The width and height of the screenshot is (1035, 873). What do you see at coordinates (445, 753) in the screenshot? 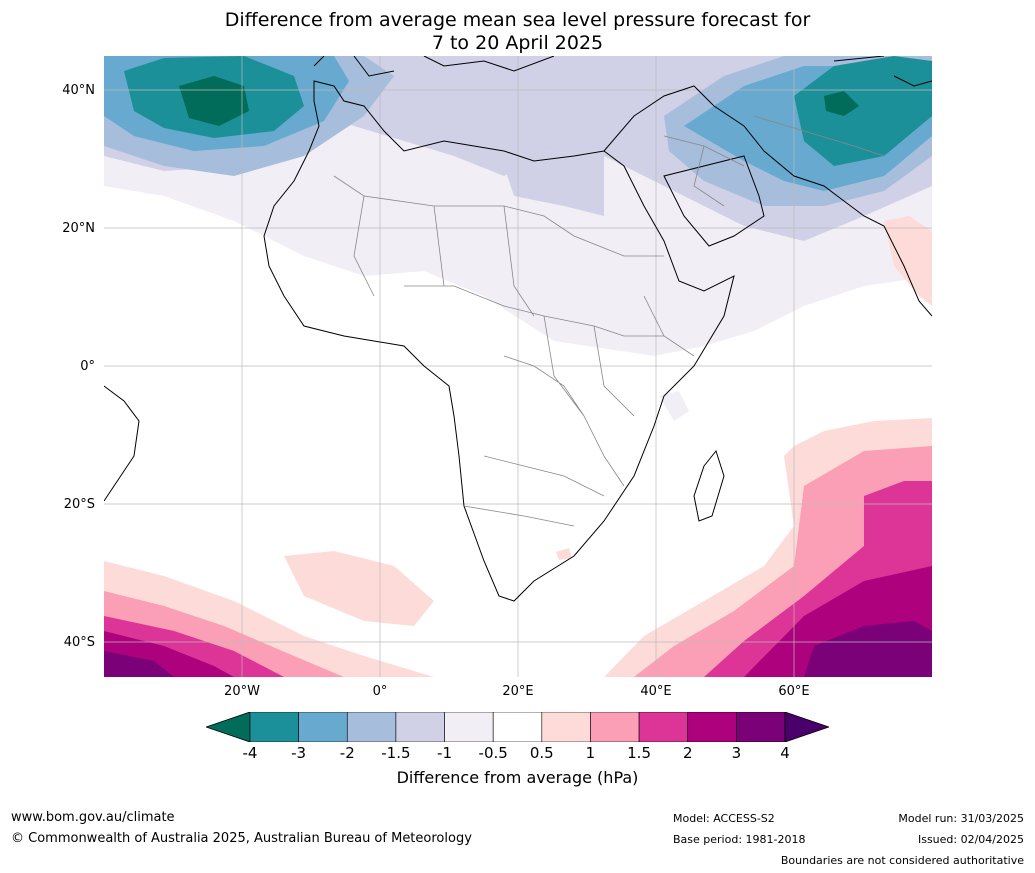
I see `colorbar-tick-label: -1` at bounding box center [445, 753].